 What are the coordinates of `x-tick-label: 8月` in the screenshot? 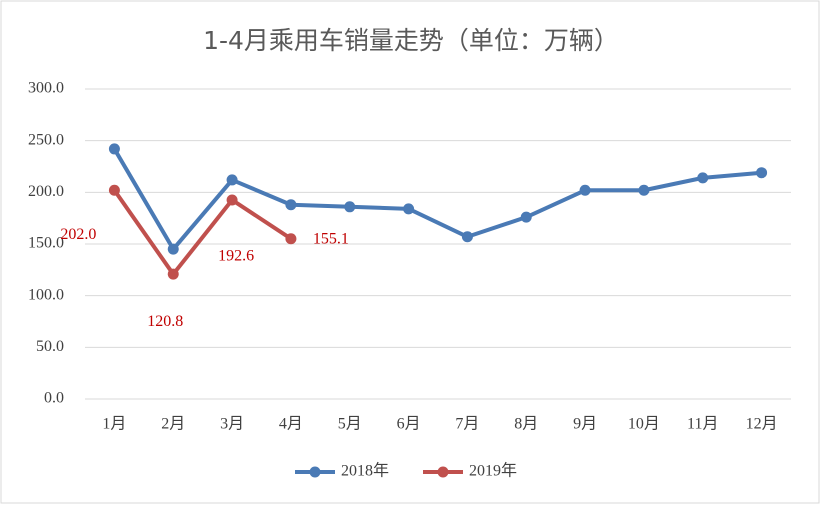 It's located at (526, 424).